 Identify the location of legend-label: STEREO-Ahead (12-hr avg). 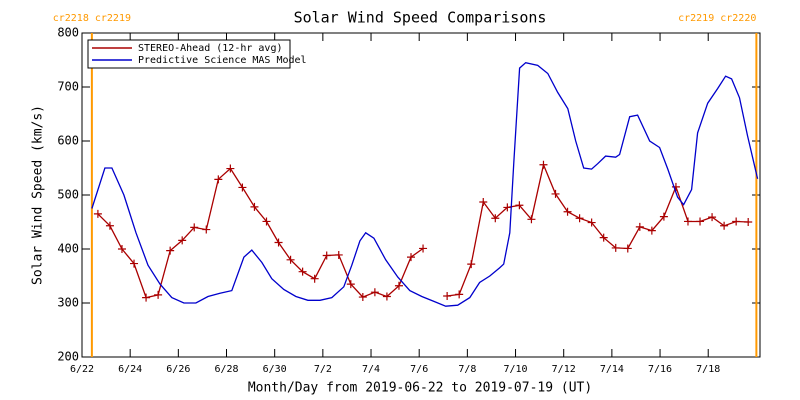
(210, 48).